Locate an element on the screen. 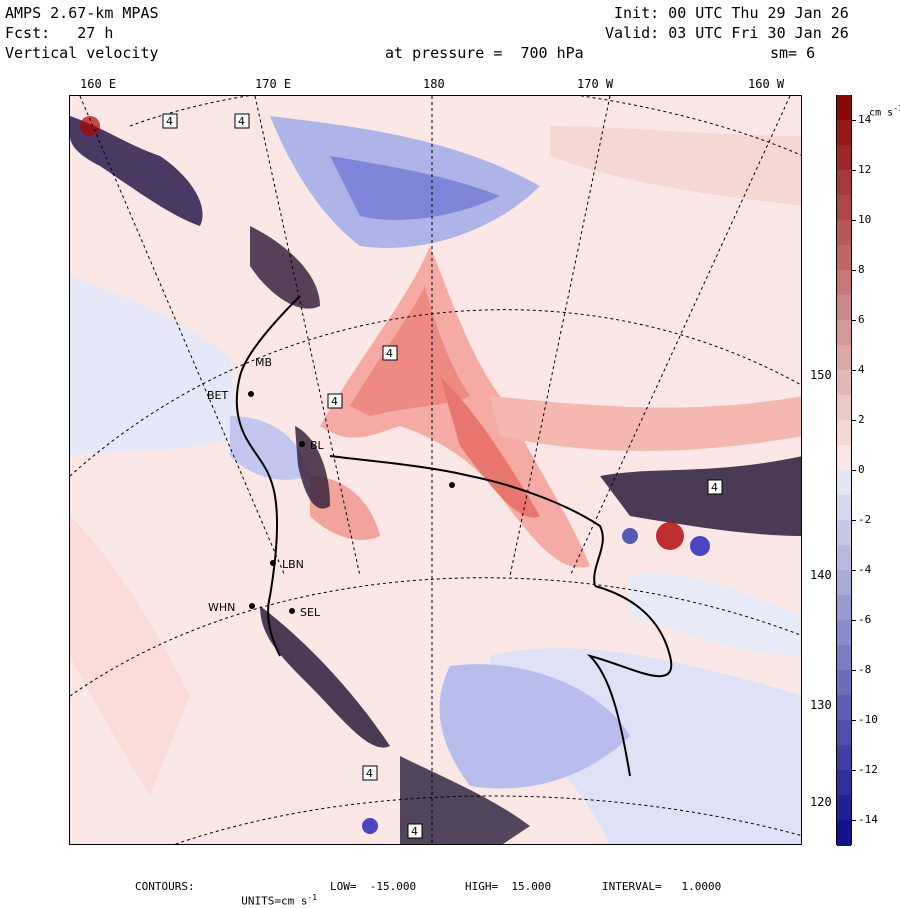 The image size is (900, 908). lon-label-160e: 160 E is located at coordinates (98, 84).